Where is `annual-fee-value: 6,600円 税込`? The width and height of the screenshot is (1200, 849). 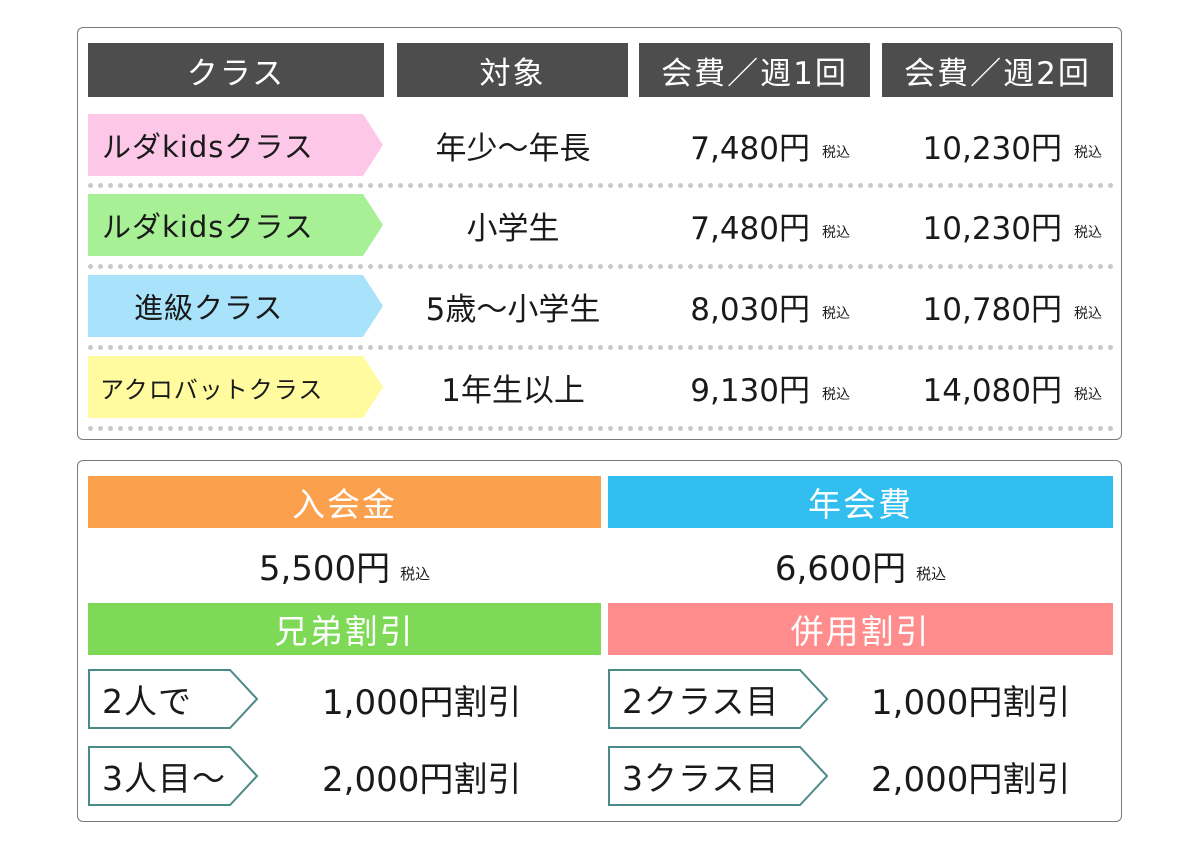
annual-fee-value: 6,600円 税込 is located at coordinates (860, 565).